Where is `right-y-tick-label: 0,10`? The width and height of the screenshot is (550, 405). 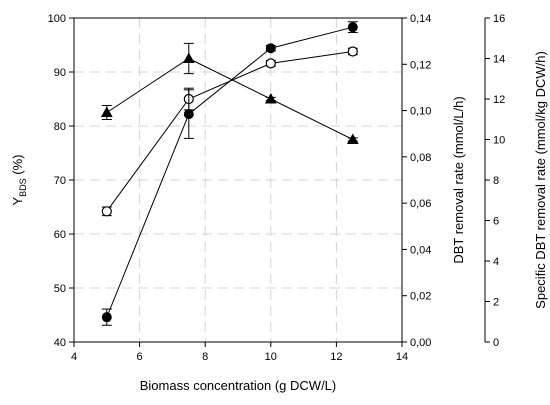 right-y-tick-label: 0,10 is located at coordinates (420, 112).